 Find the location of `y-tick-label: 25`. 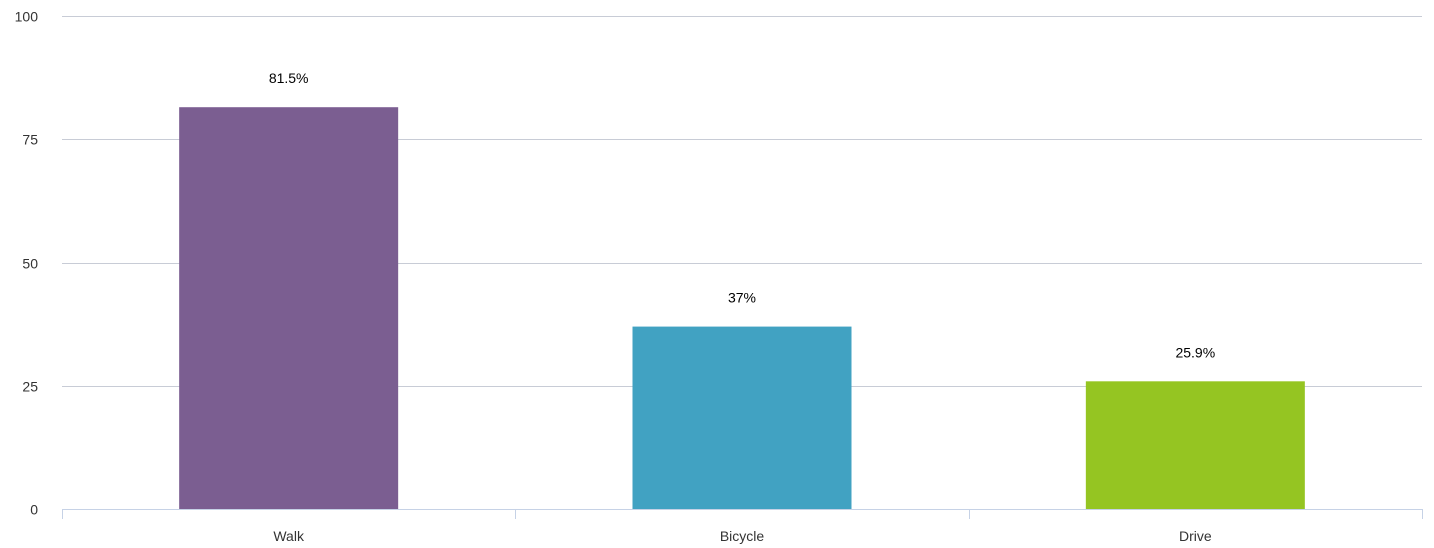

y-tick-label: 25 is located at coordinates (30, 387).